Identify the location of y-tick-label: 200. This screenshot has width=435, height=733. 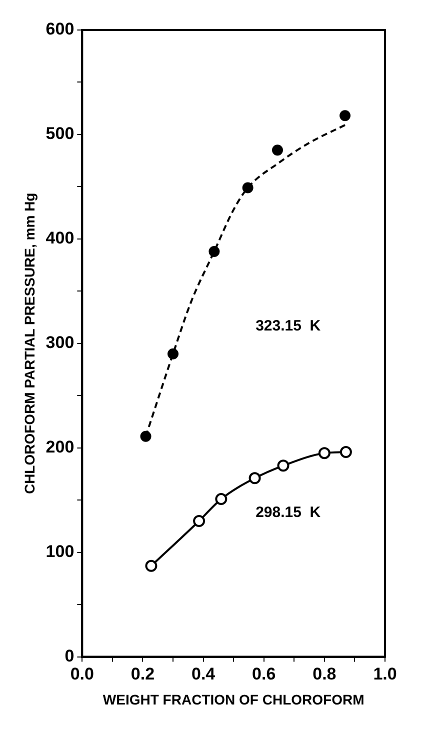
(60, 447).